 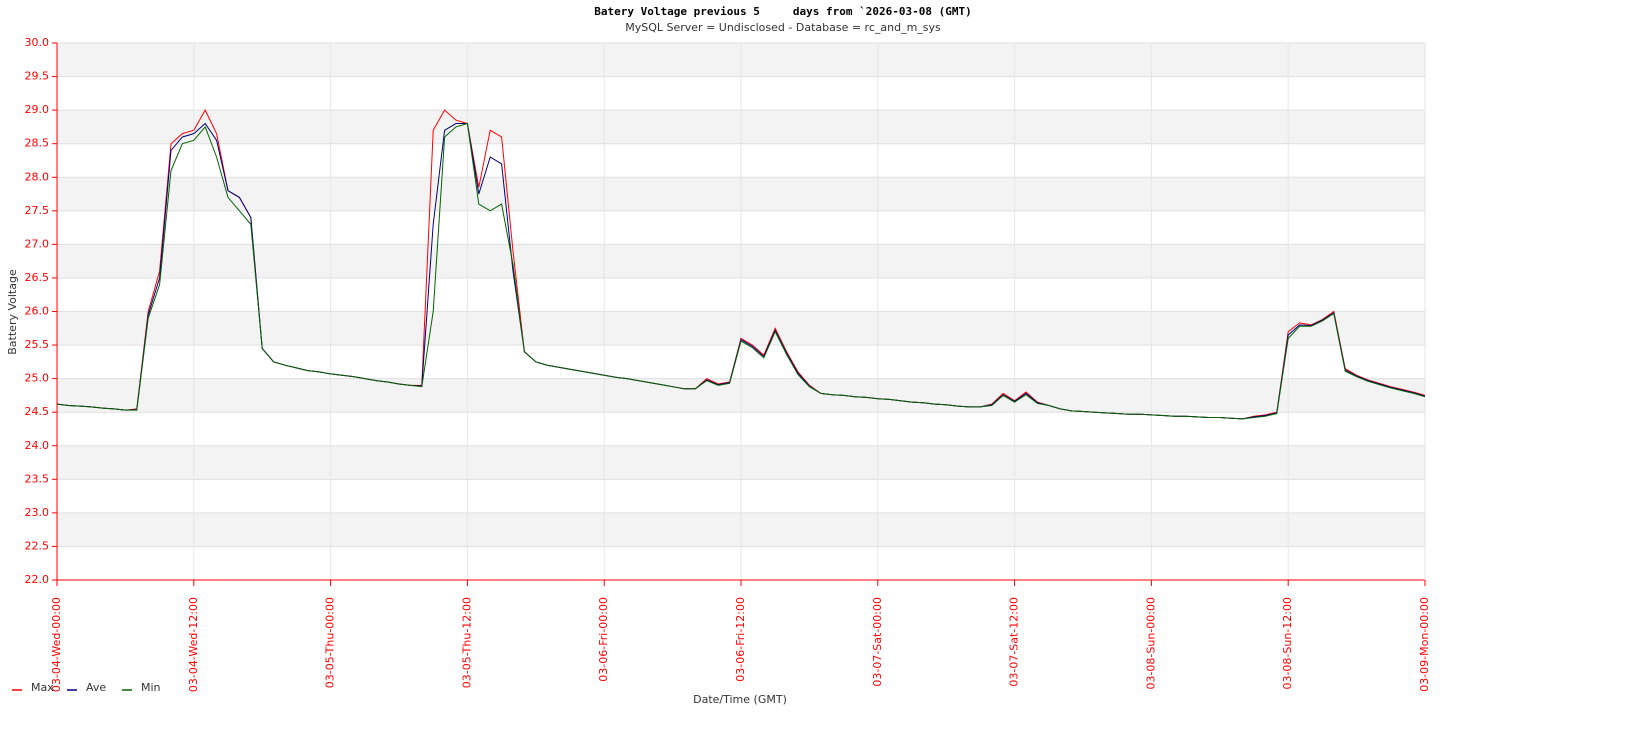 What do you see at coordinates (37, 277) in the screenshot?
I see `y-tick-label: 26.5` at bounding box center [37, 277].